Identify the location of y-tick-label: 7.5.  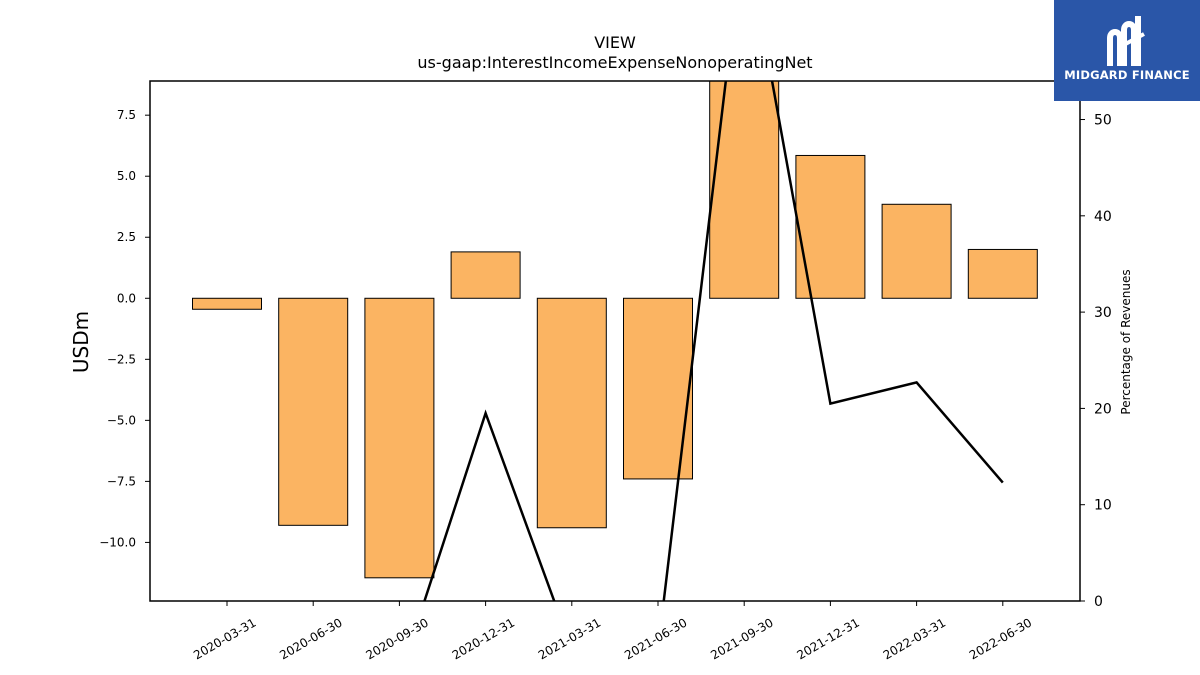
(126, 115).